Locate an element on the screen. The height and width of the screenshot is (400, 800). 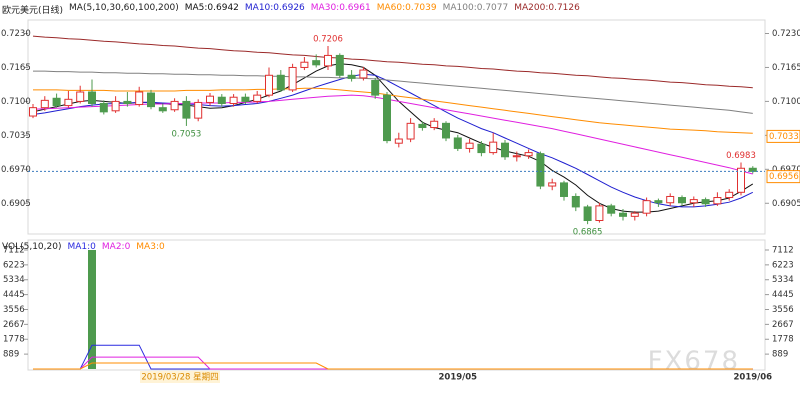
right-marker: 0.6956 is located at coordinates (784, 177).